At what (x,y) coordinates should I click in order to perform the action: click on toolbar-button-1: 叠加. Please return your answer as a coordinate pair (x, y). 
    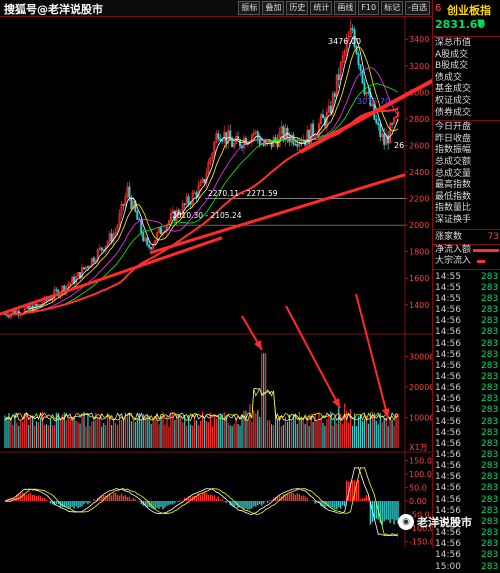
    Looking at the image, I should click on (273, 8).